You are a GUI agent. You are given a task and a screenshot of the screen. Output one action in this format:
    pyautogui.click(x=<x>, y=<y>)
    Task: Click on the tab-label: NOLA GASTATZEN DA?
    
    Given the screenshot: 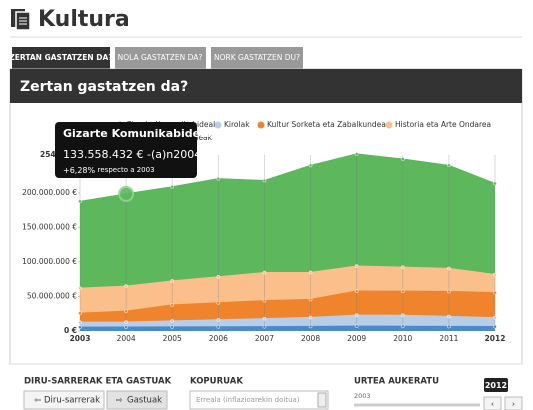 What is the action you would take?
    pyautogui.click(x=160, y=57)
    